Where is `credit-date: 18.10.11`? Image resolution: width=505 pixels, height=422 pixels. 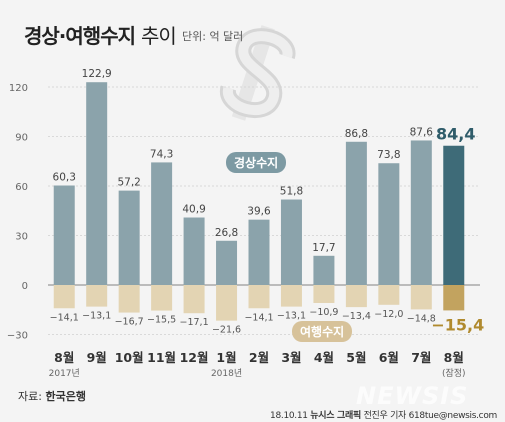 credit-date: 18.10.11 is located at coordinates (289, 416).